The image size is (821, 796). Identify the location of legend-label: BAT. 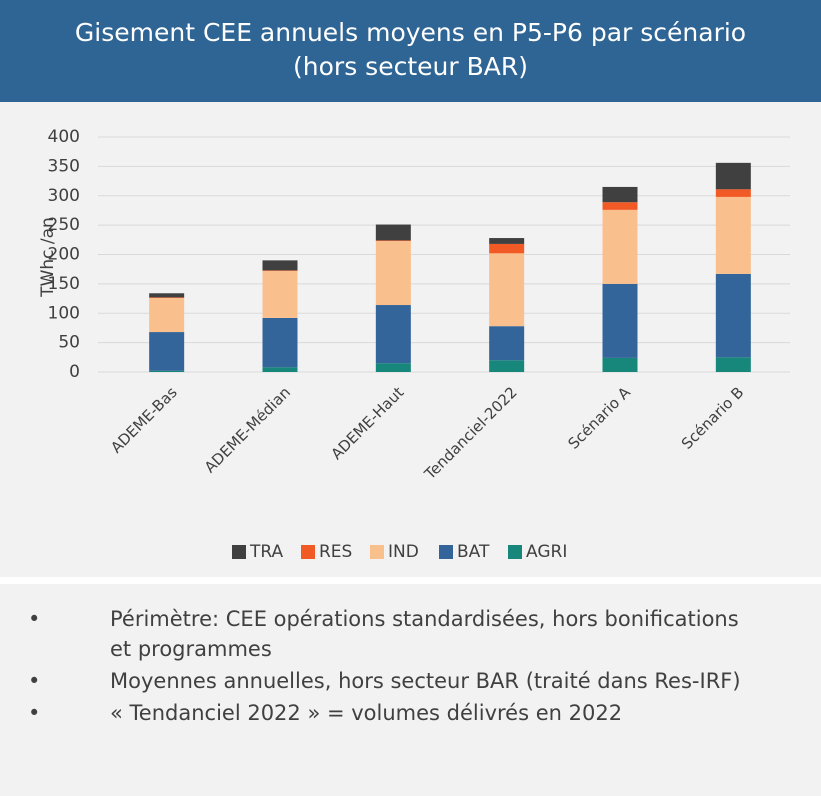
(473, 552).